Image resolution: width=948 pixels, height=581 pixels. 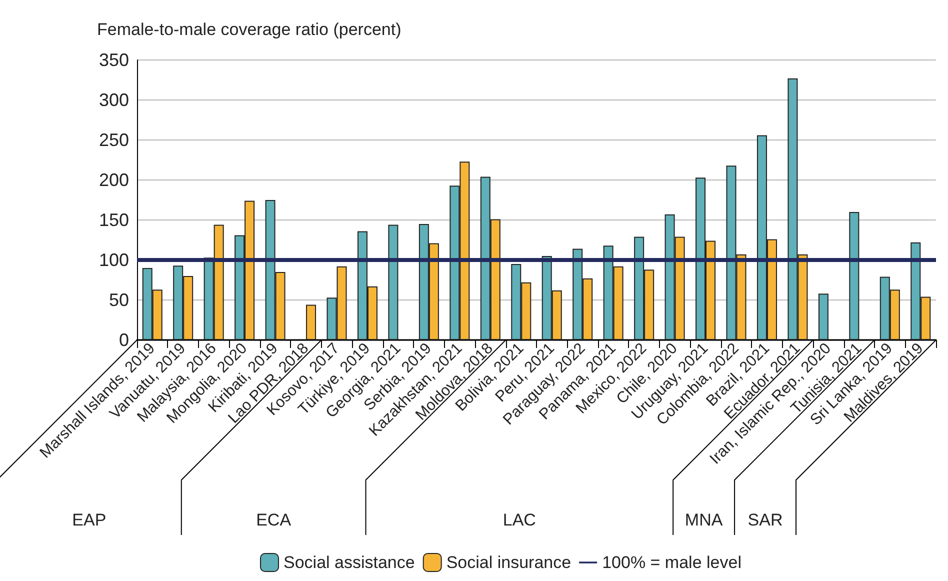 What do you see at coordinates (672, 562) in the screenshot?
I see `legend-label: 100% = male level` at bounding box center [672, 562].